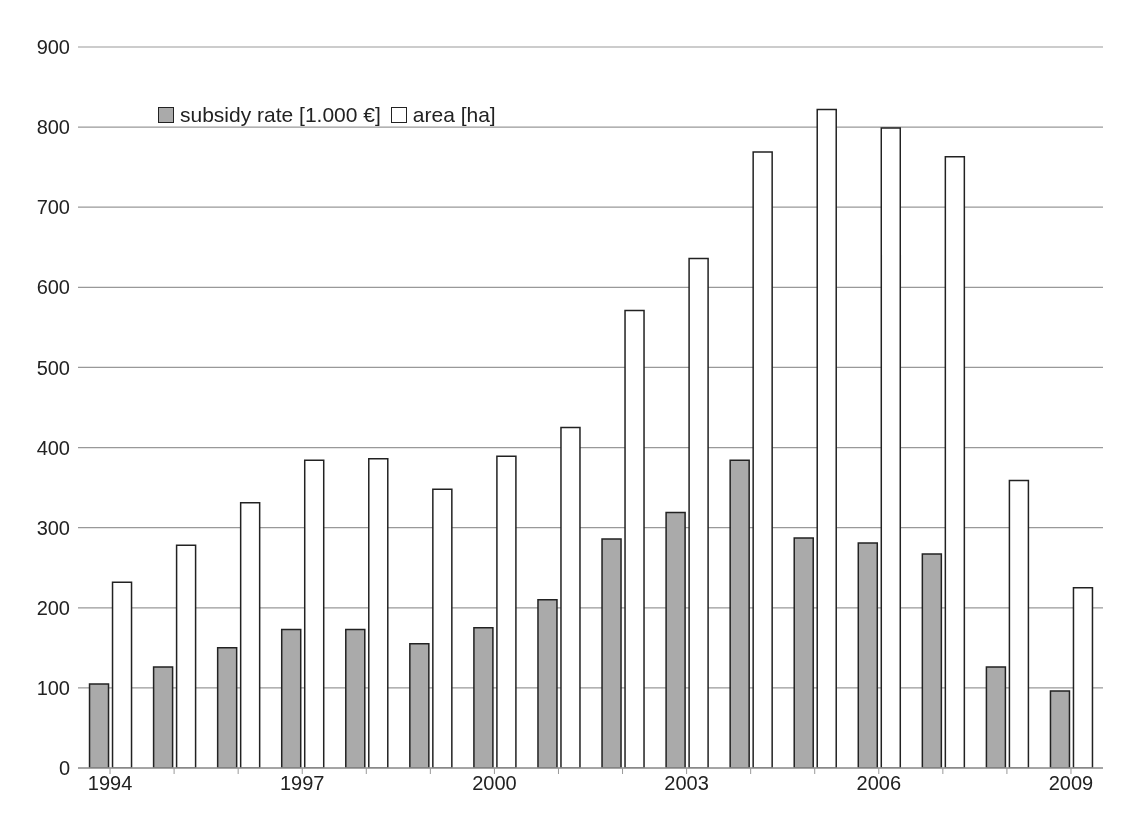 The width and height of the screenshot is (1126, 833). Describe the element at coordinates (53, 367) in the screenshot. I see `y-tick-label: 500` at that location.